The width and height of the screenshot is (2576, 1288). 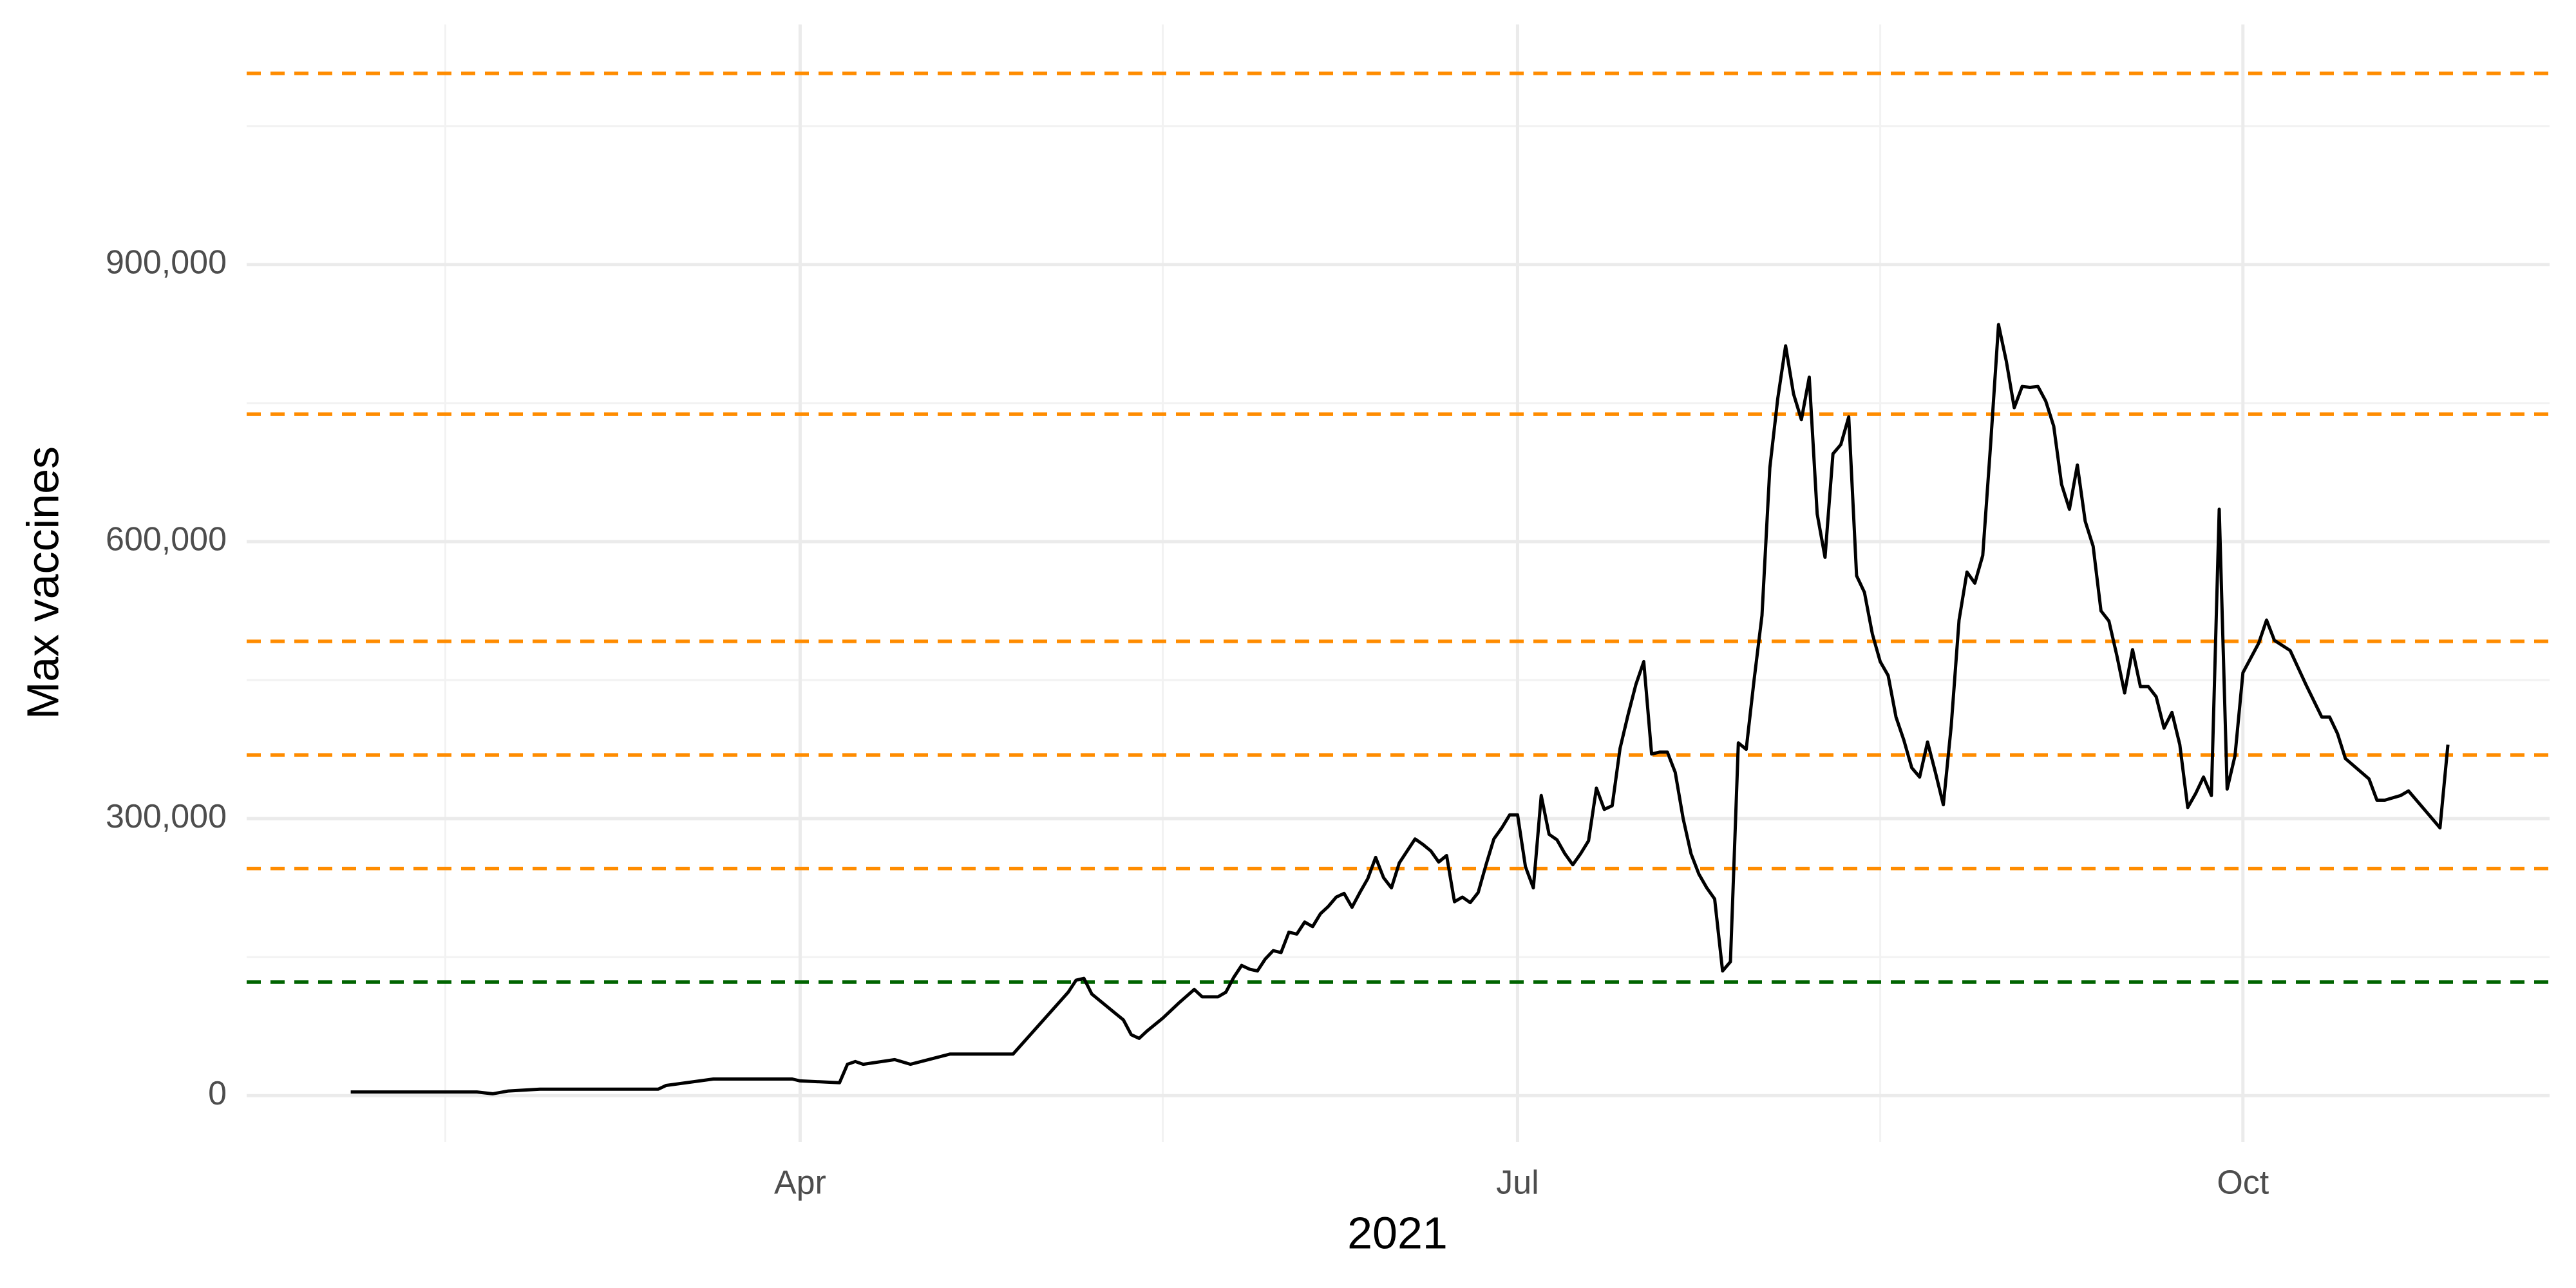 What do you see at coordinates (800, 1183) in the screenshot?
I see `x-tick-label: Apr` at bounding box center [800, 1183].